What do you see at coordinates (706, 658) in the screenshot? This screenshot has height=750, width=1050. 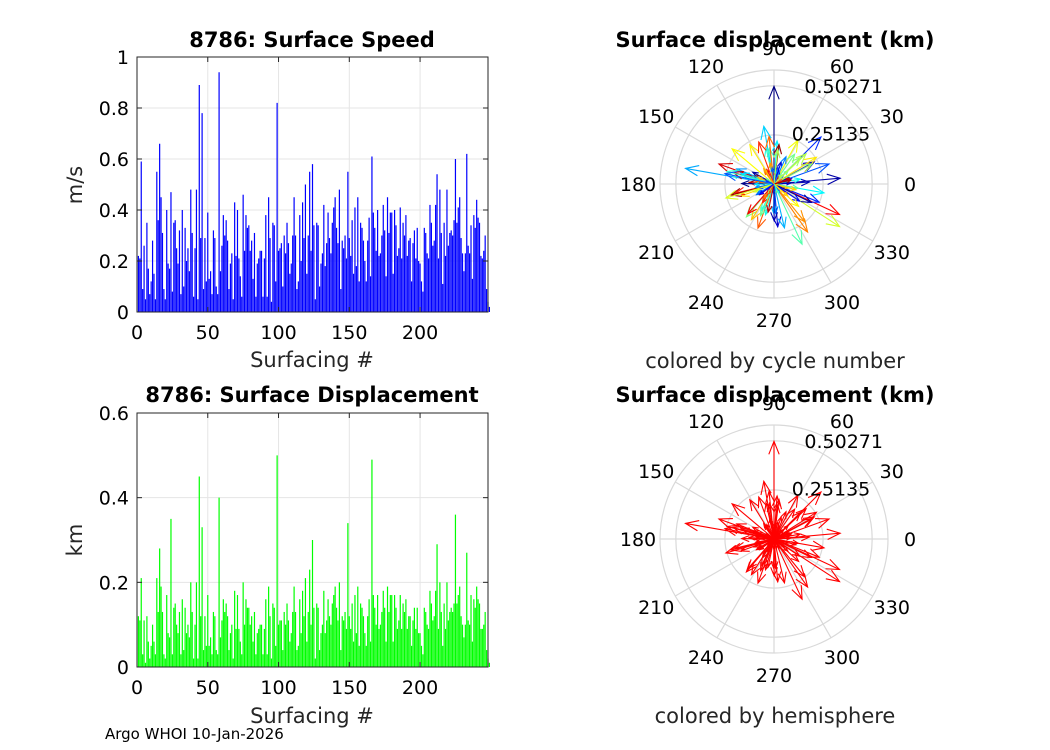 I see `polar2-angle-label: 240` at bounding box center [706, 658].